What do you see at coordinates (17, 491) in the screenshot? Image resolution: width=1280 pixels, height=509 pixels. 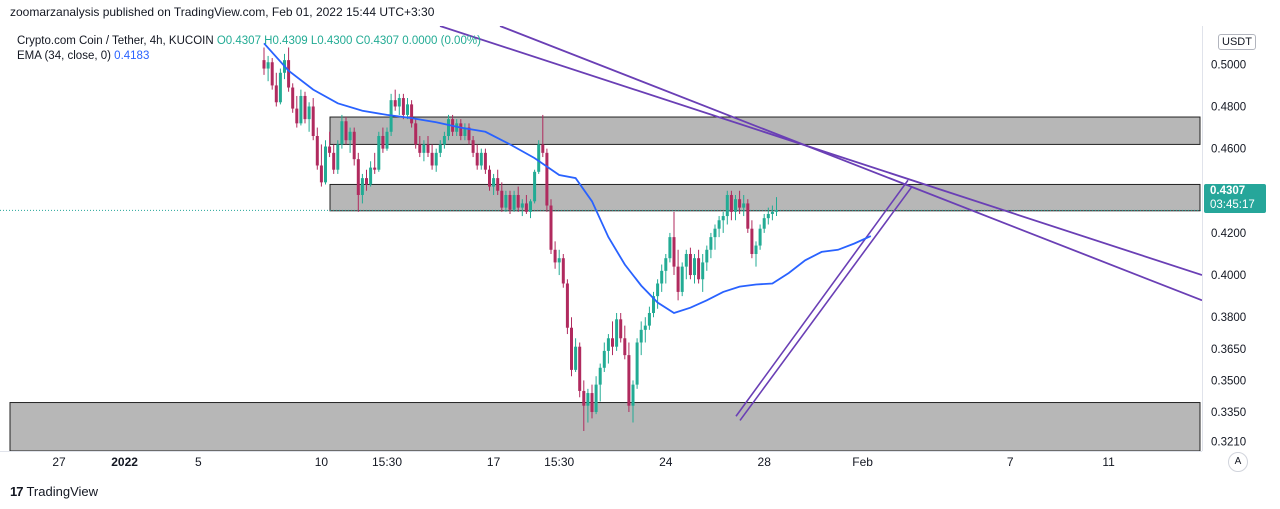 I see `tradingview-logo-icon: 17` at bounding box center [17, 491].